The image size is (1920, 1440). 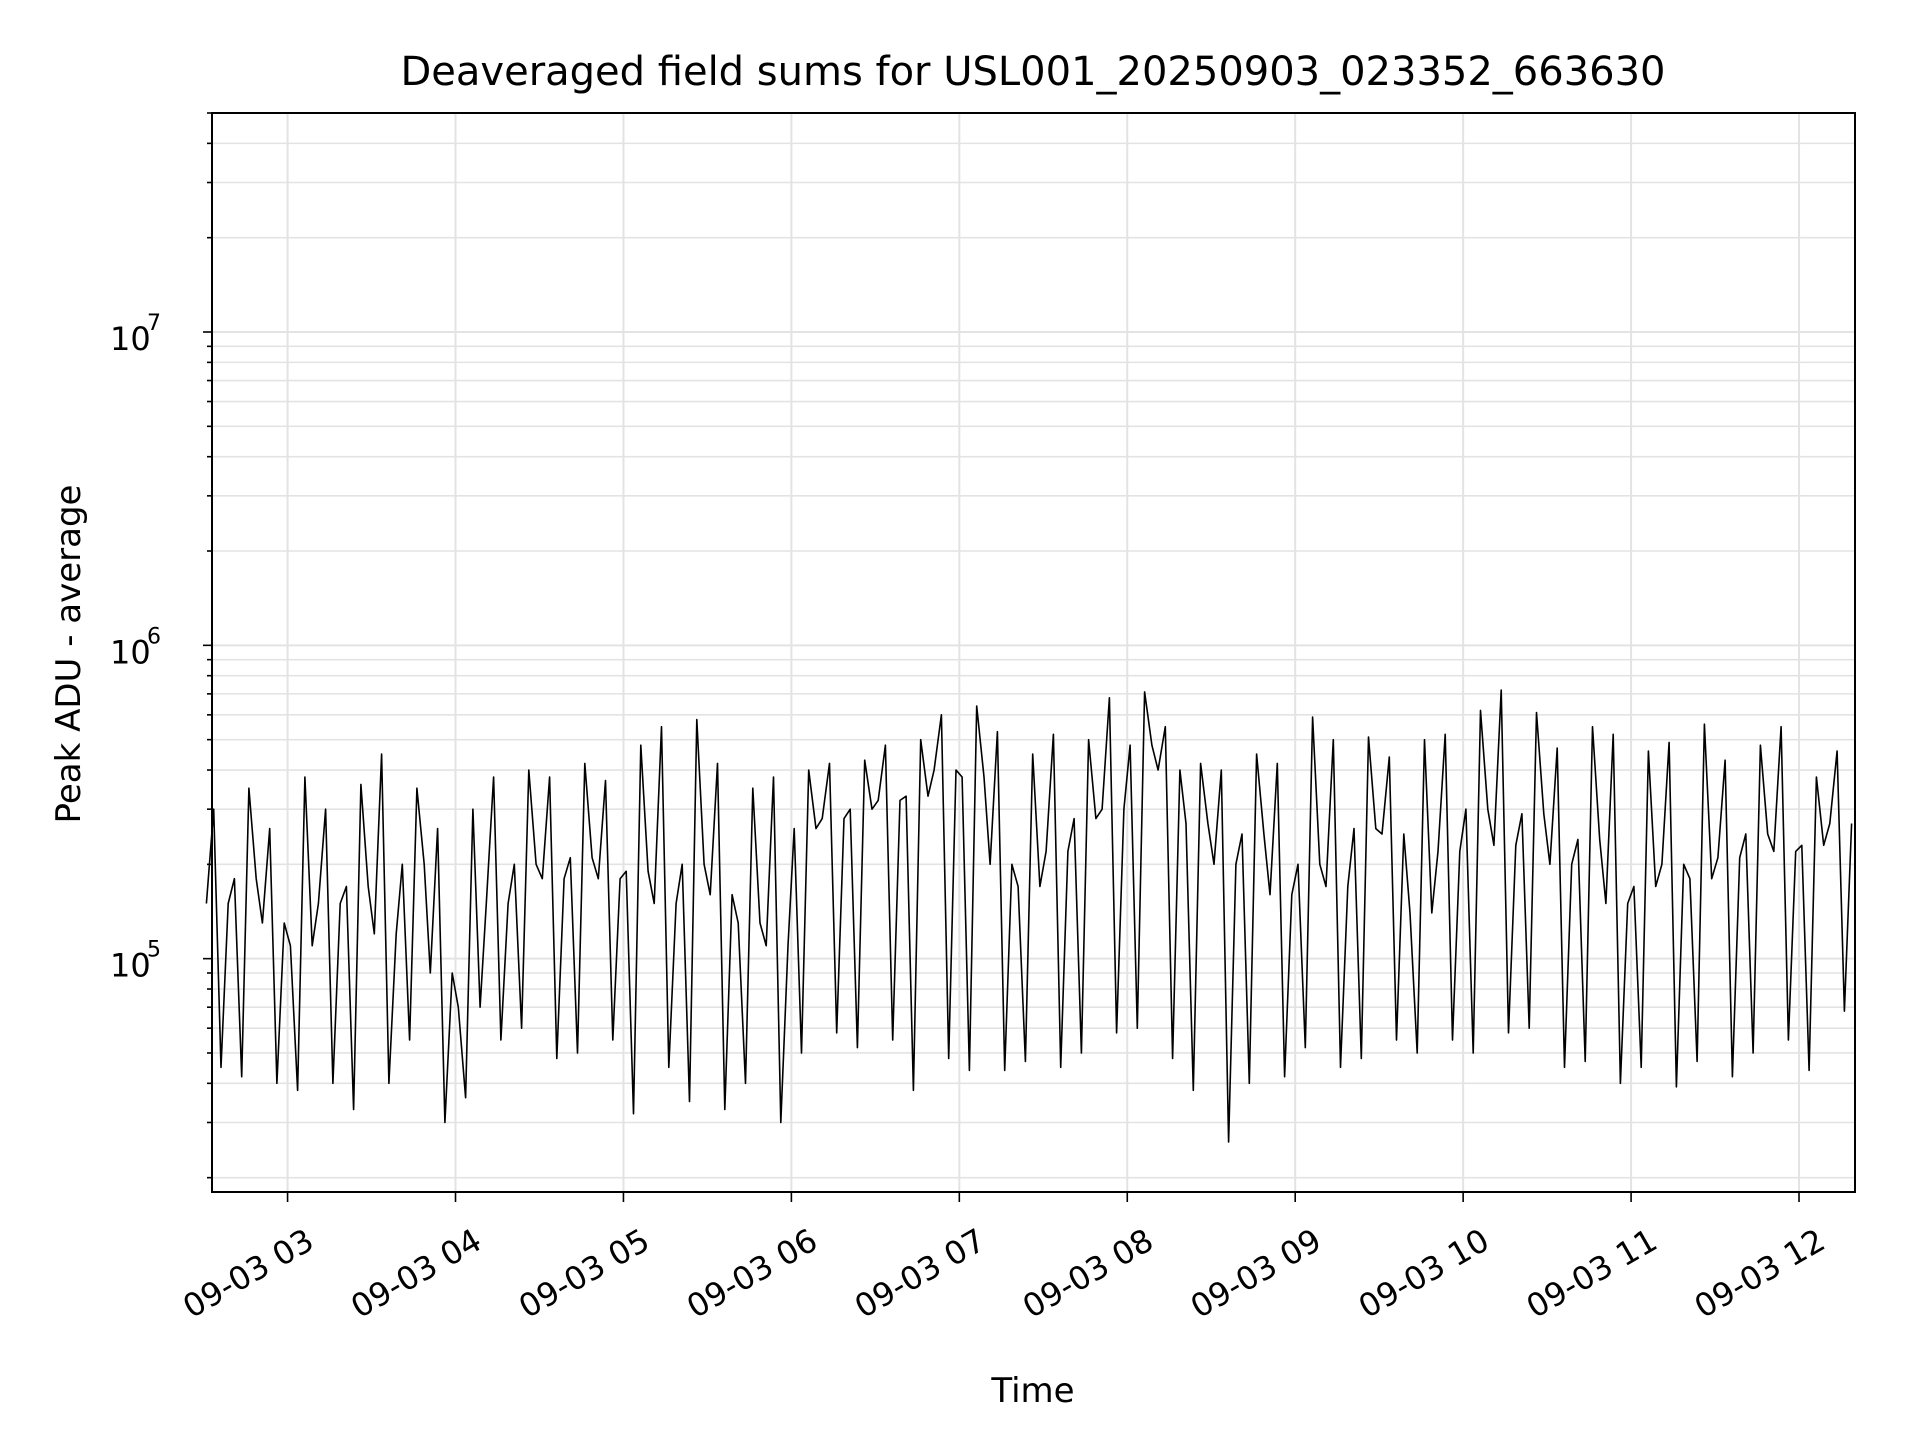 What do you see at coordinates (69, 654) in the screenshot?
I see `y-axis-label: Peak ADU - average` at bounding box center [69, 654].